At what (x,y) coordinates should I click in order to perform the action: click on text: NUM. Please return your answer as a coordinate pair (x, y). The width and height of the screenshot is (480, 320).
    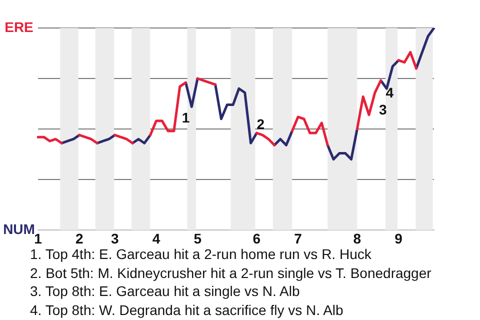
    Looking at the image, I should click on (19, 228).